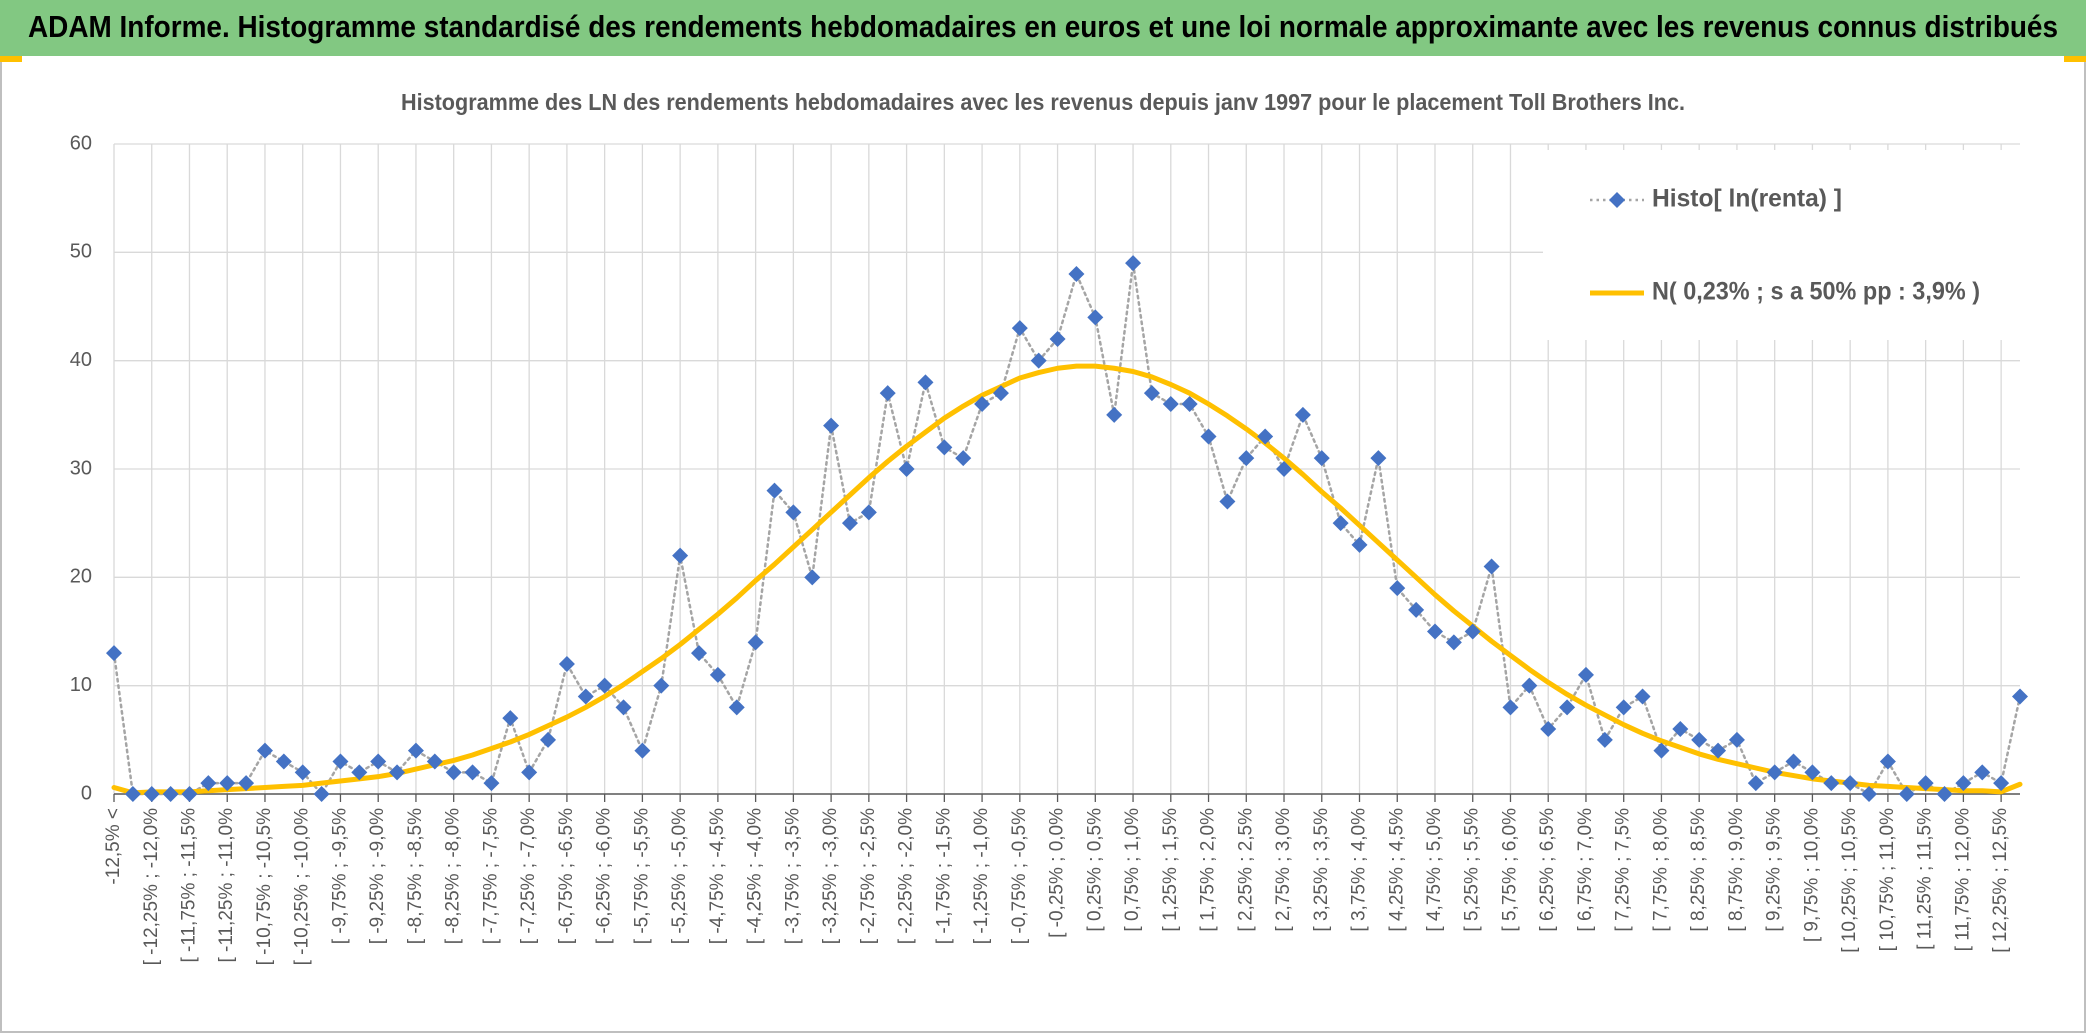 The height and width of the screenshot is (1033, 2086). Describe the element at coordinates (1623, 870) in the screenshot. I see `x-tick-label: [ 7,25% ; 7,5%` at that location.